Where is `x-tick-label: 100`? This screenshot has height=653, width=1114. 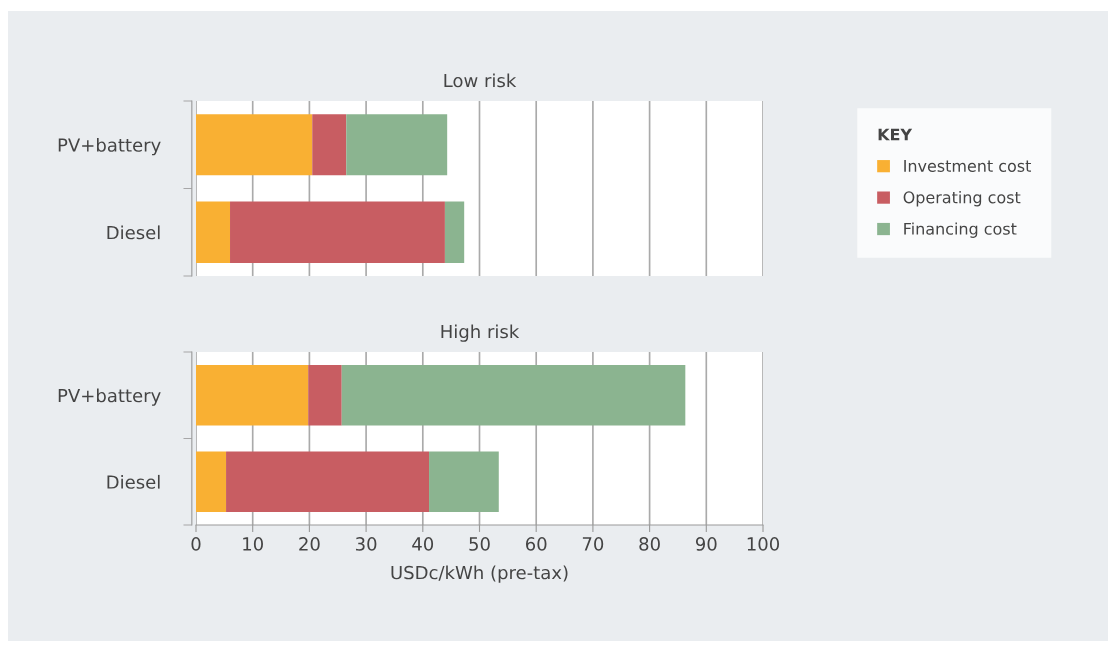 x-tick-label: 100 is located at coordinates (763, 544).